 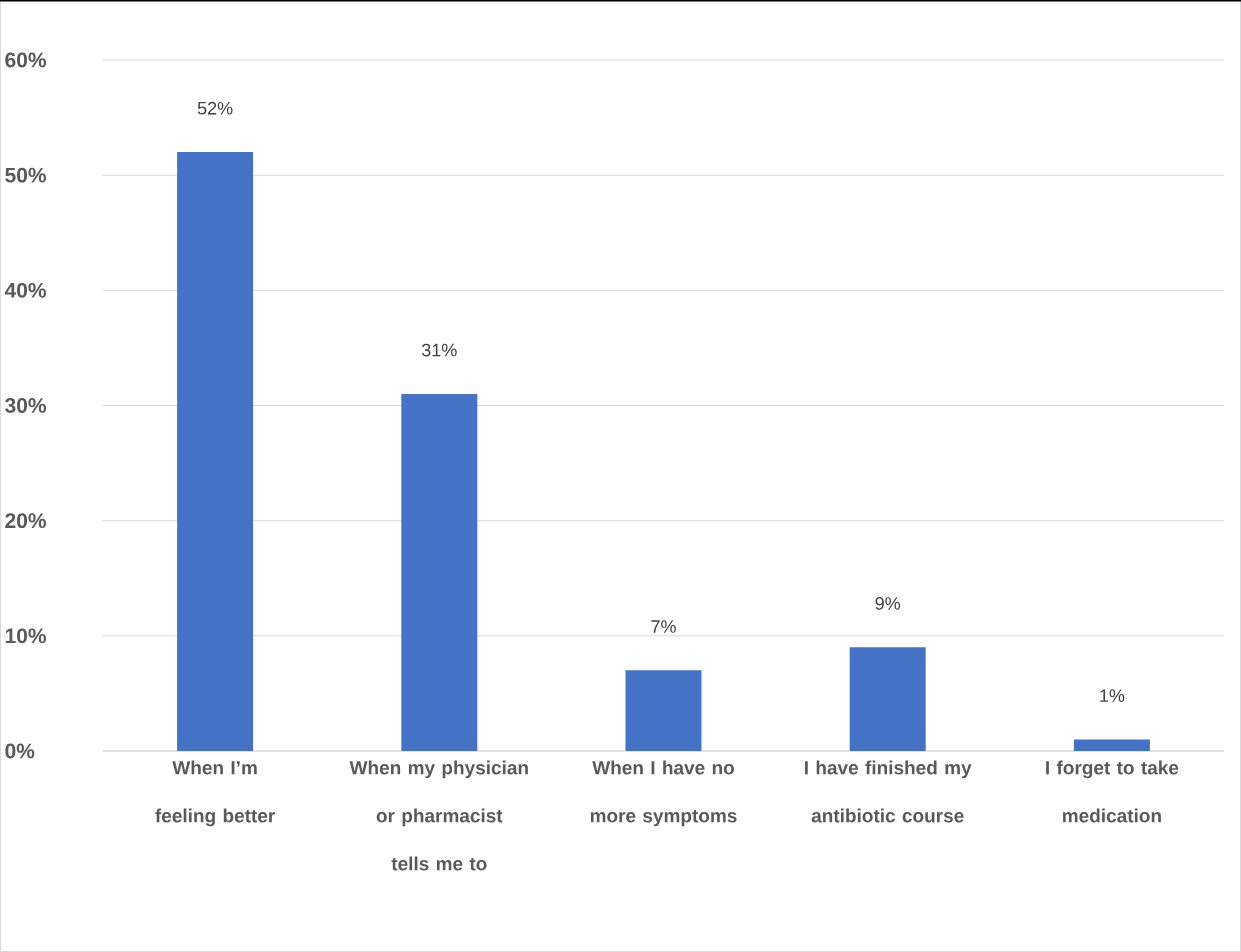 I want to click on y-tick-label: 60%, so click(x=26, y=60).